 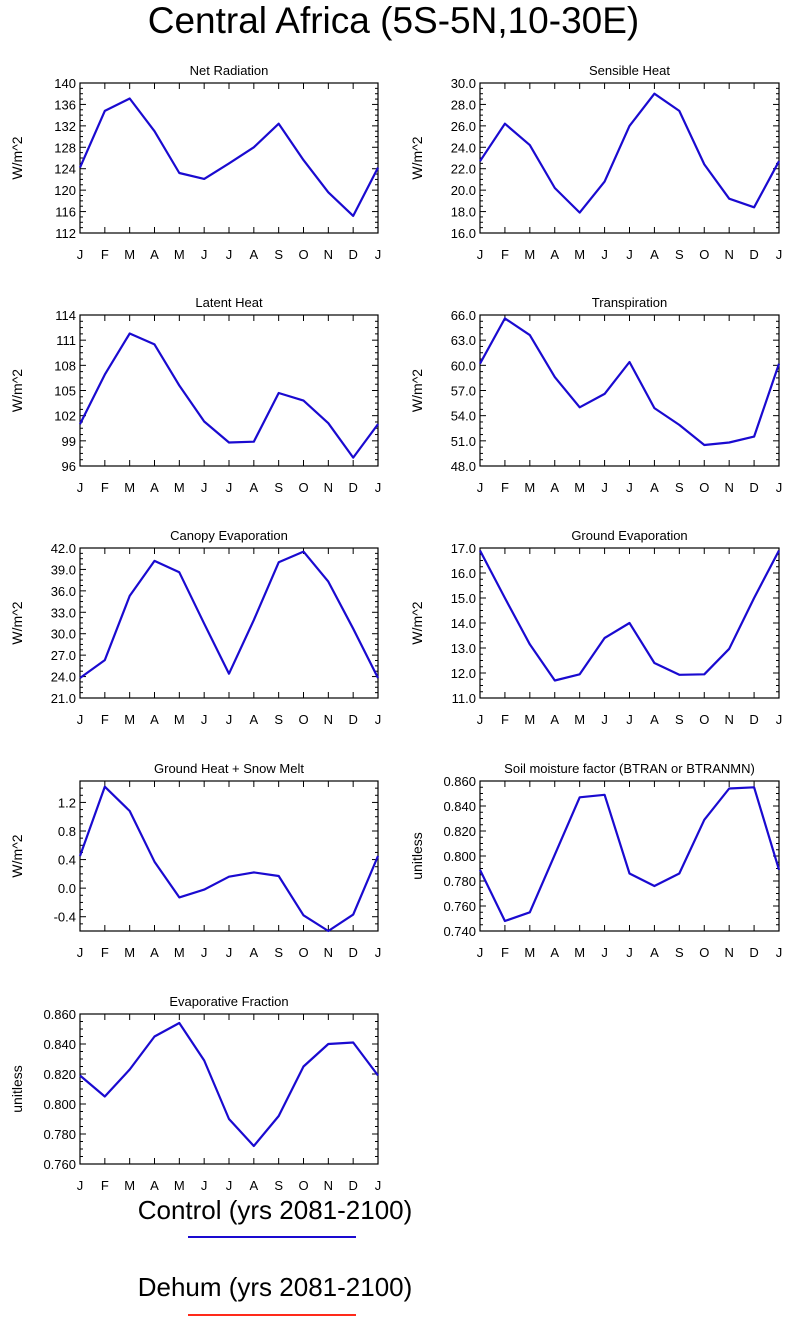 What do you see at coordinates (275, 1287) in the screenshot?
I see `legend-dehum-label: Dehum (yrs 2081-2100)` at bounding box center [275, 1287].